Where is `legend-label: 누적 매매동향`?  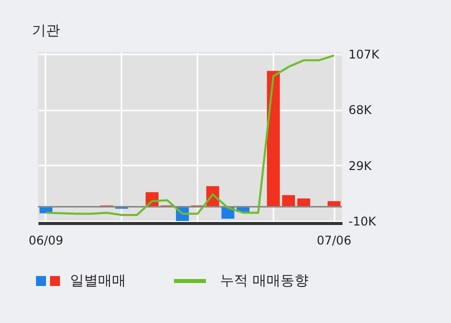 legend-label: 누적 매매동향 is located at coordinates (264, 281).